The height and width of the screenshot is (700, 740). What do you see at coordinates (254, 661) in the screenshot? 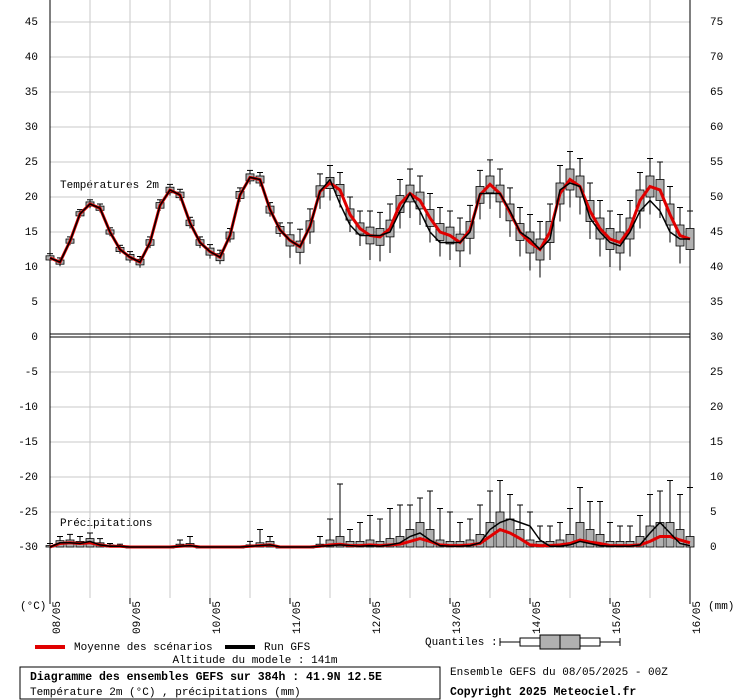
I see `altitude: Altitude du modele : 141m` at bounding box center [254, 661].